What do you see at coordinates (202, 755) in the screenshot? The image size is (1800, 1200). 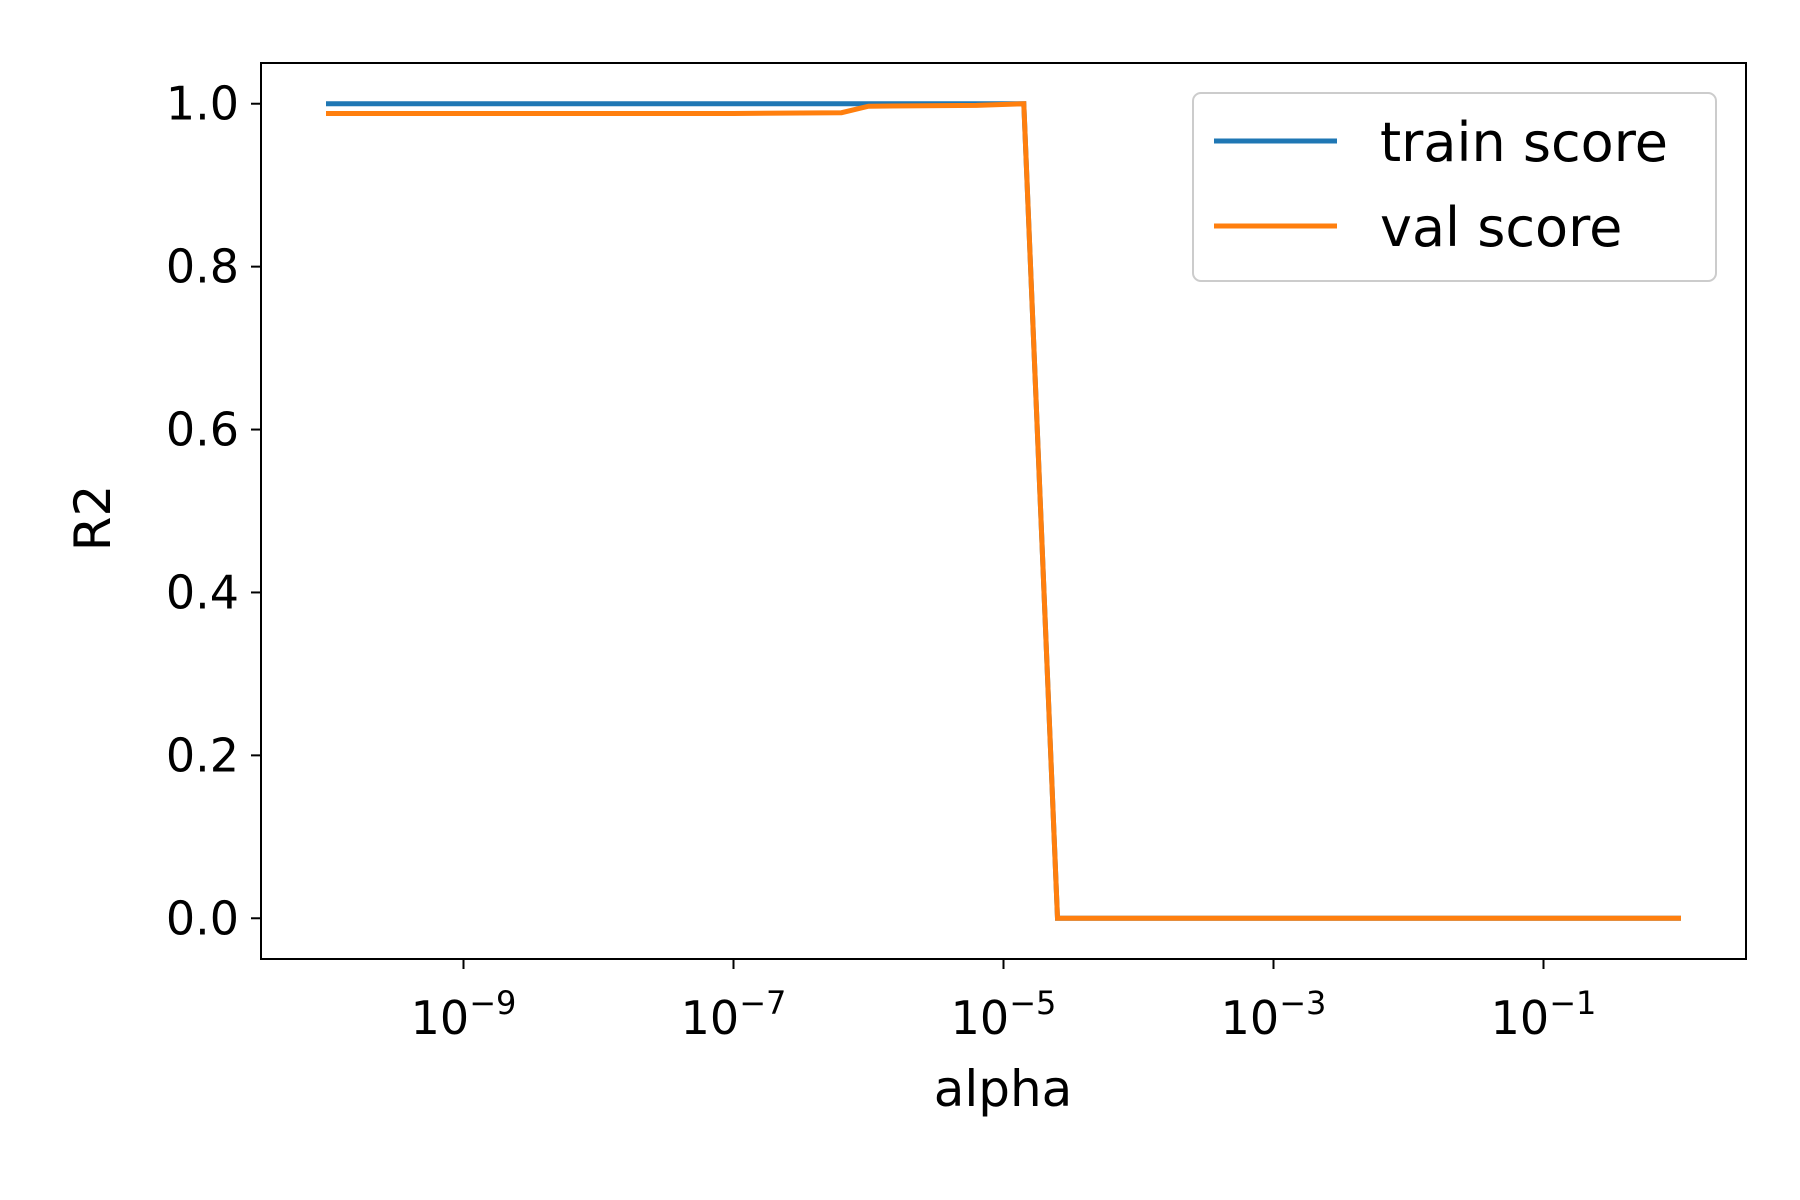 I see `y-tick-label: 0.2` at bounding box center [202, 755].